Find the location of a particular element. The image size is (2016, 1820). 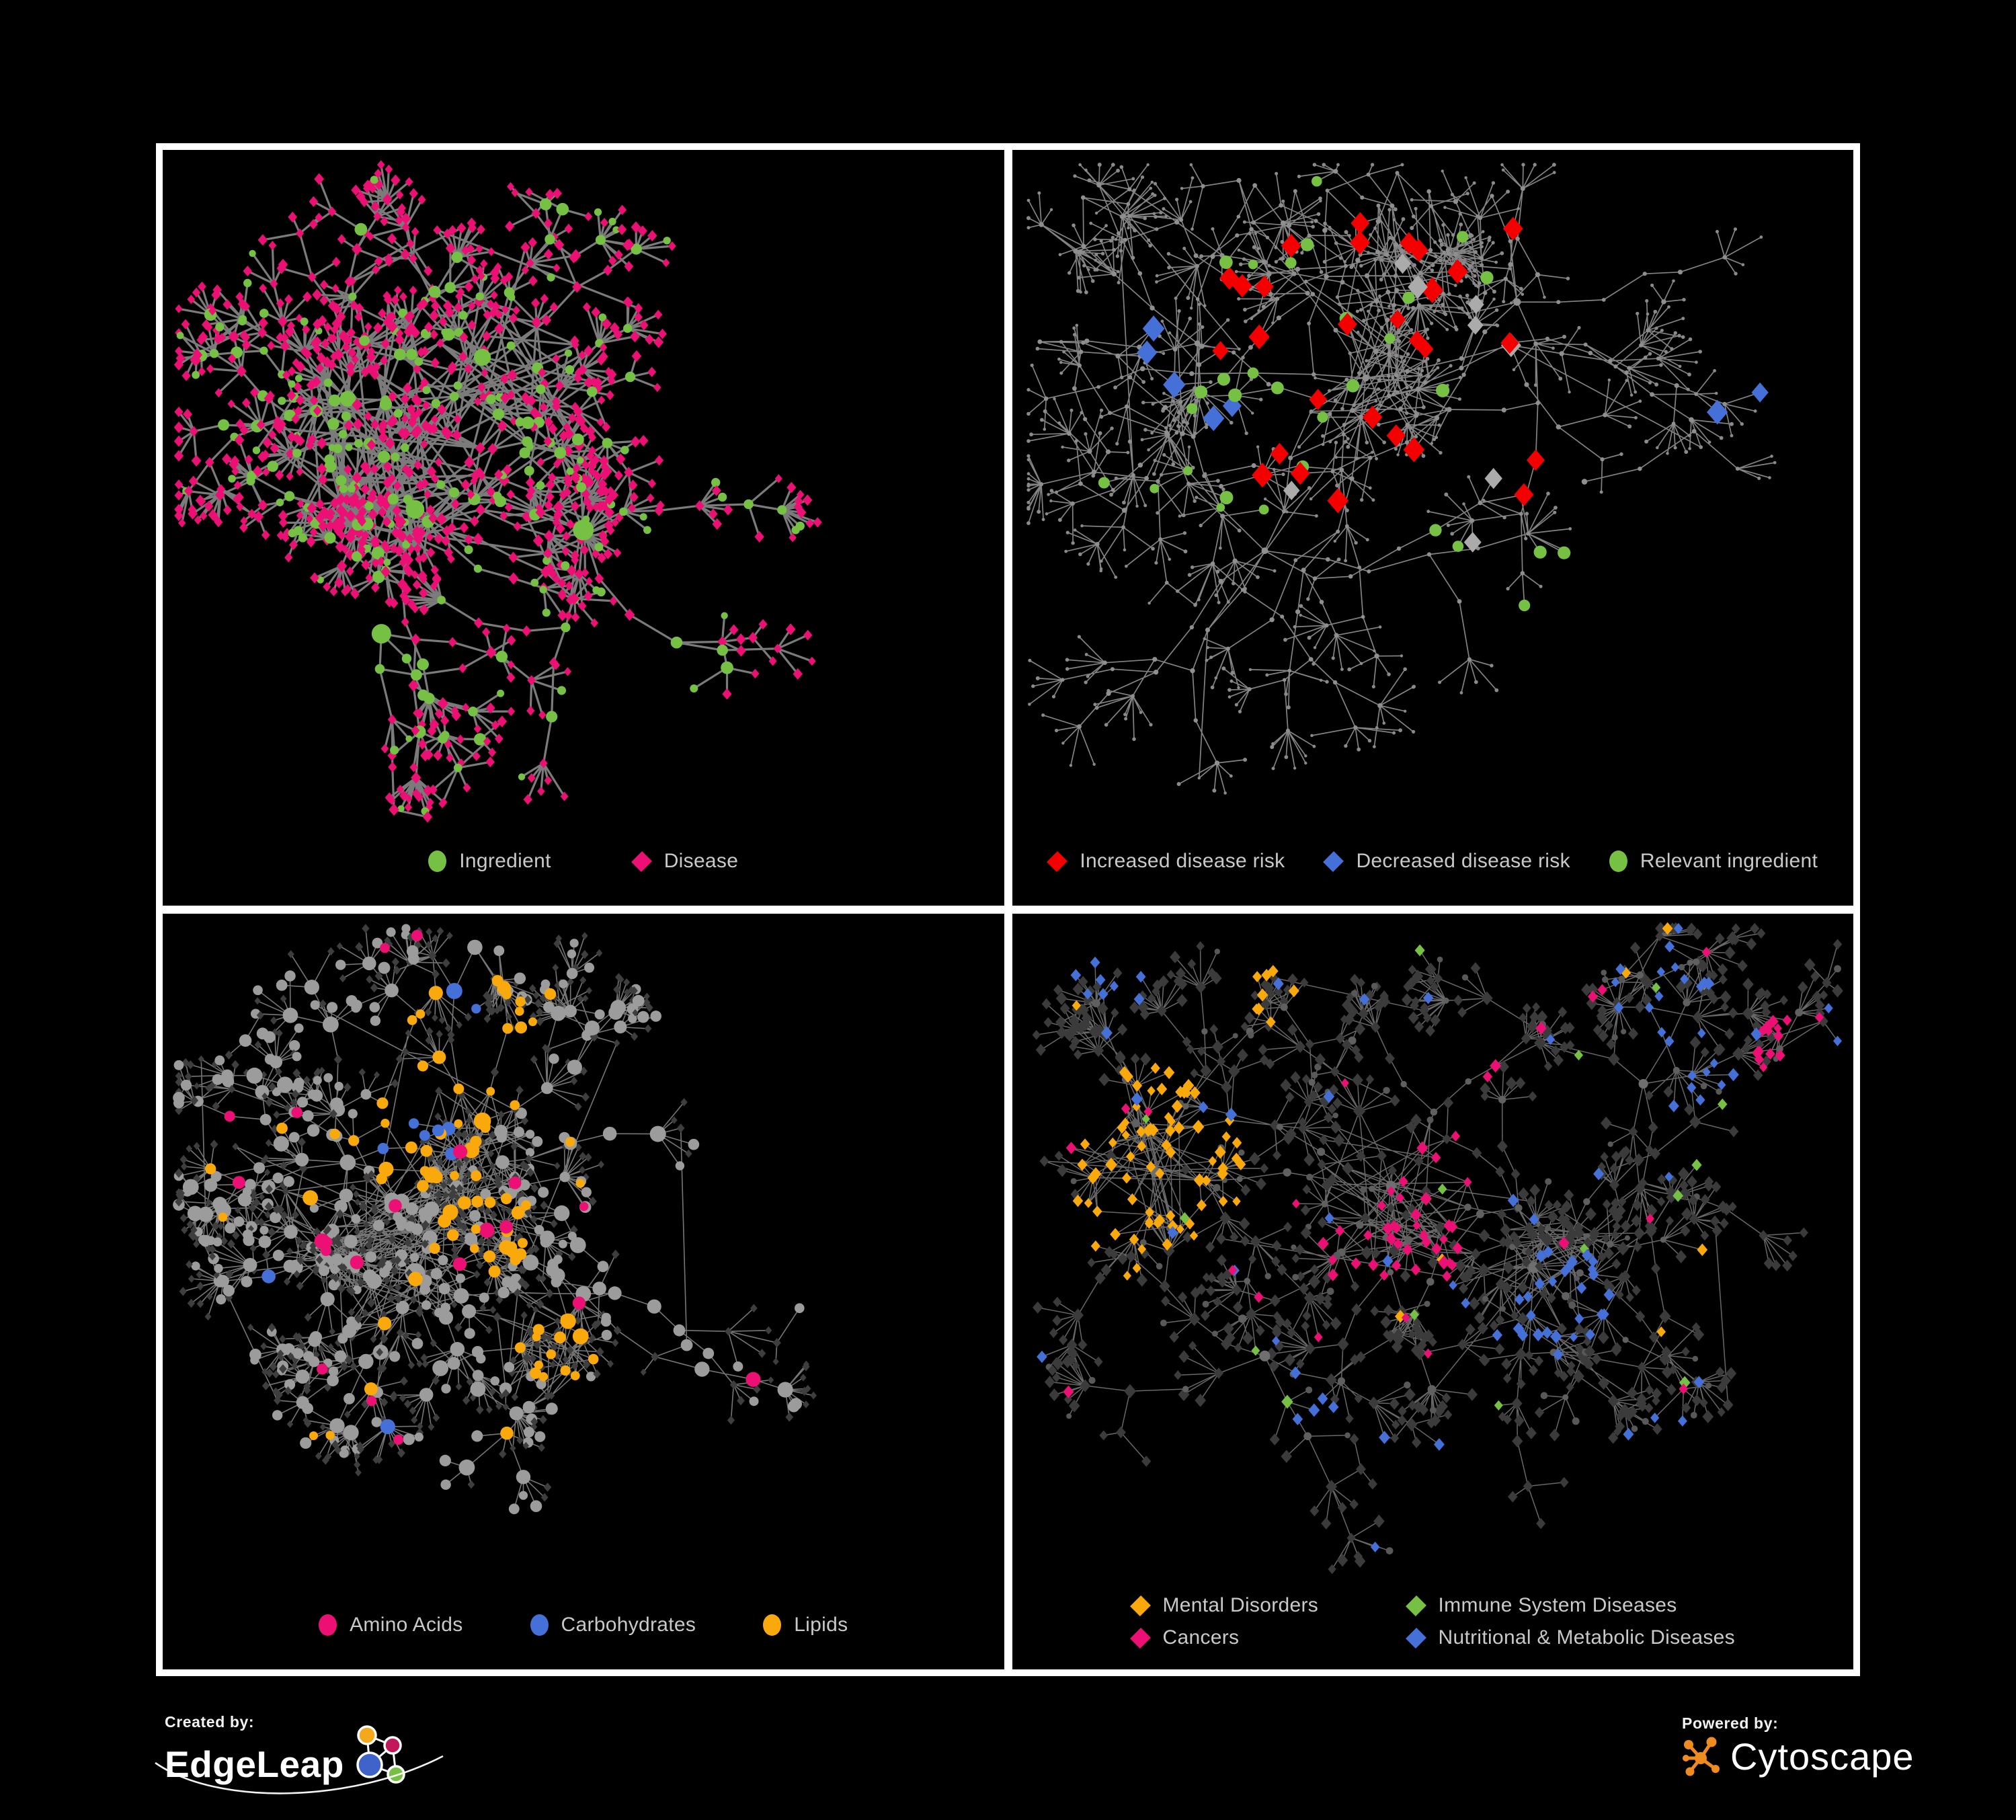

legend-label: Ingredient is located at coordinates (505, 861).